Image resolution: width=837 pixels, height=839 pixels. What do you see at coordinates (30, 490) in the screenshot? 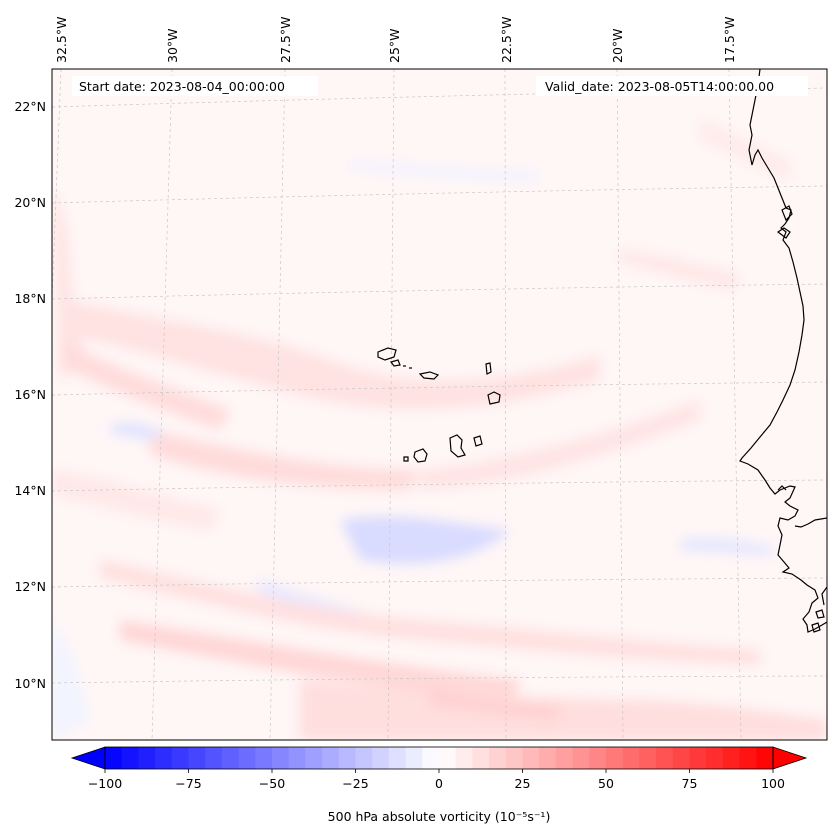
I see `lat-label: 14°N` at bounding box center [30, 490].